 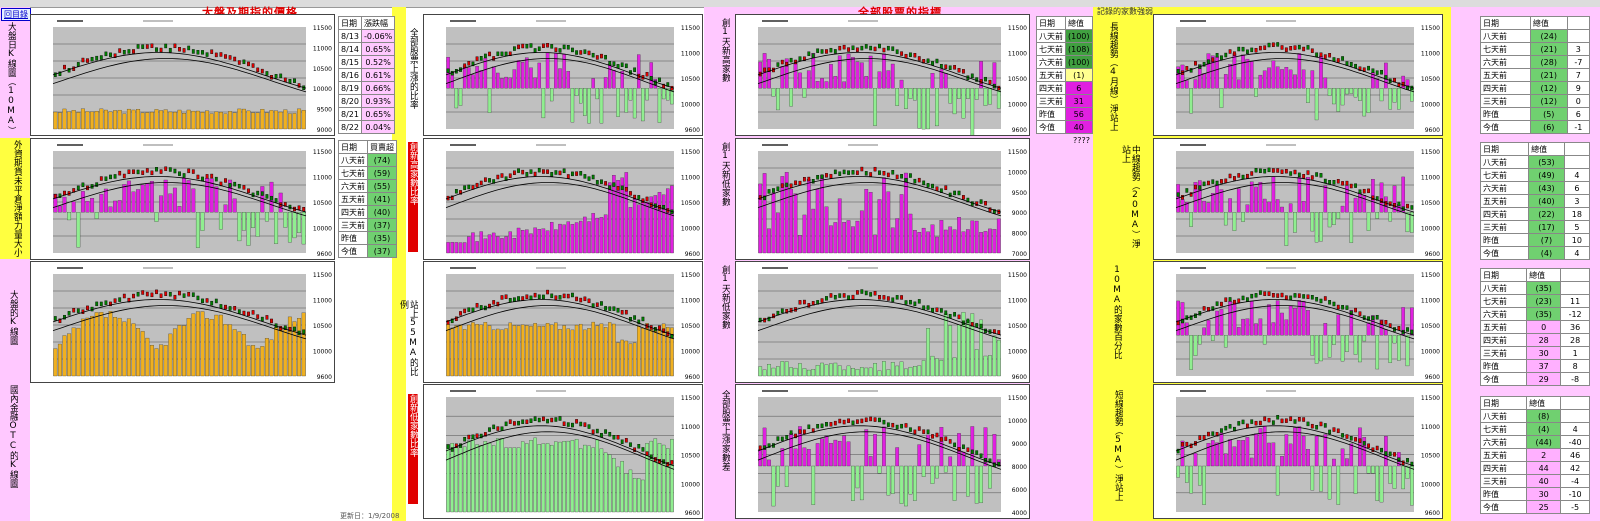 I want to click on y-tick-label: 10000, so click(x=690, y=352).